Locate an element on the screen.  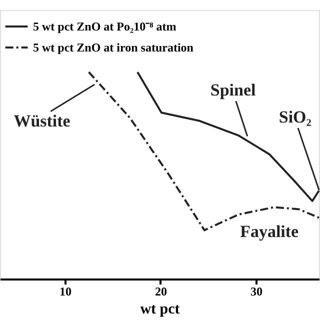
legend-label: 5 wt pct ZnO at Po₂10⁻⁸ atm is located at coordinates (104, 27).